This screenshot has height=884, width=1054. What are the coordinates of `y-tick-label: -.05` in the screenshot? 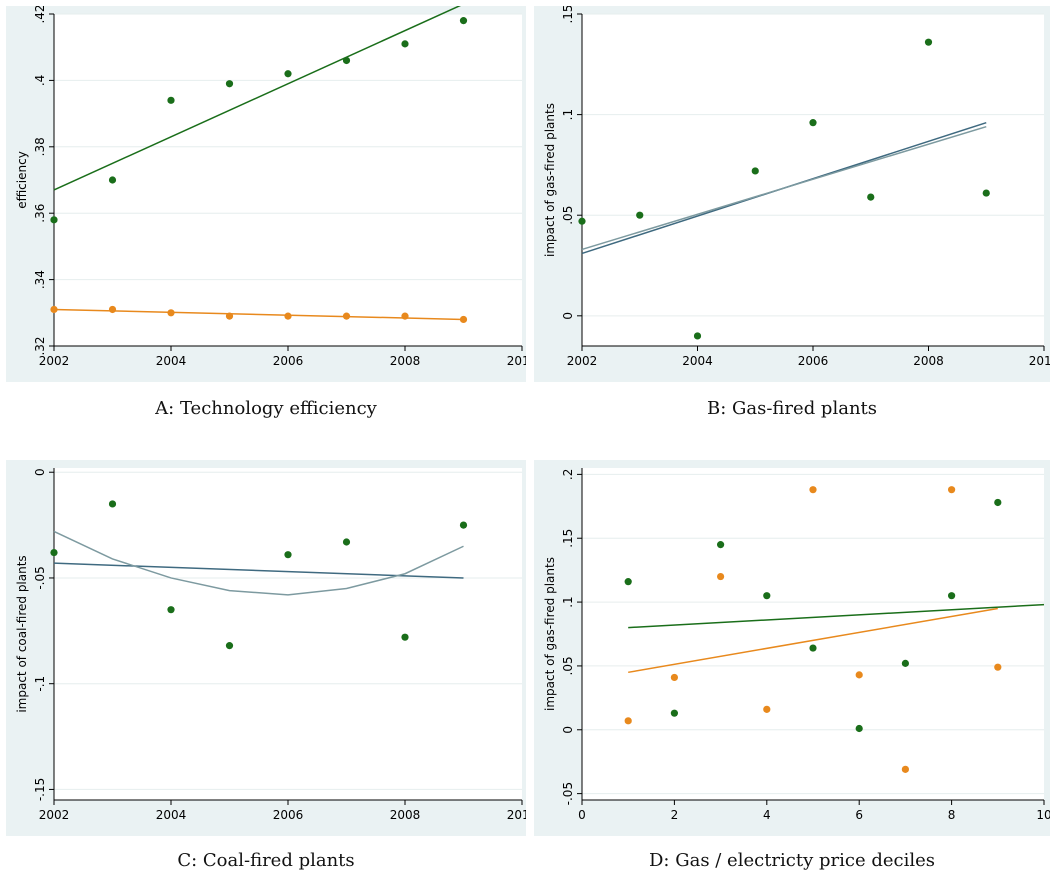 It's located at (40, 577).